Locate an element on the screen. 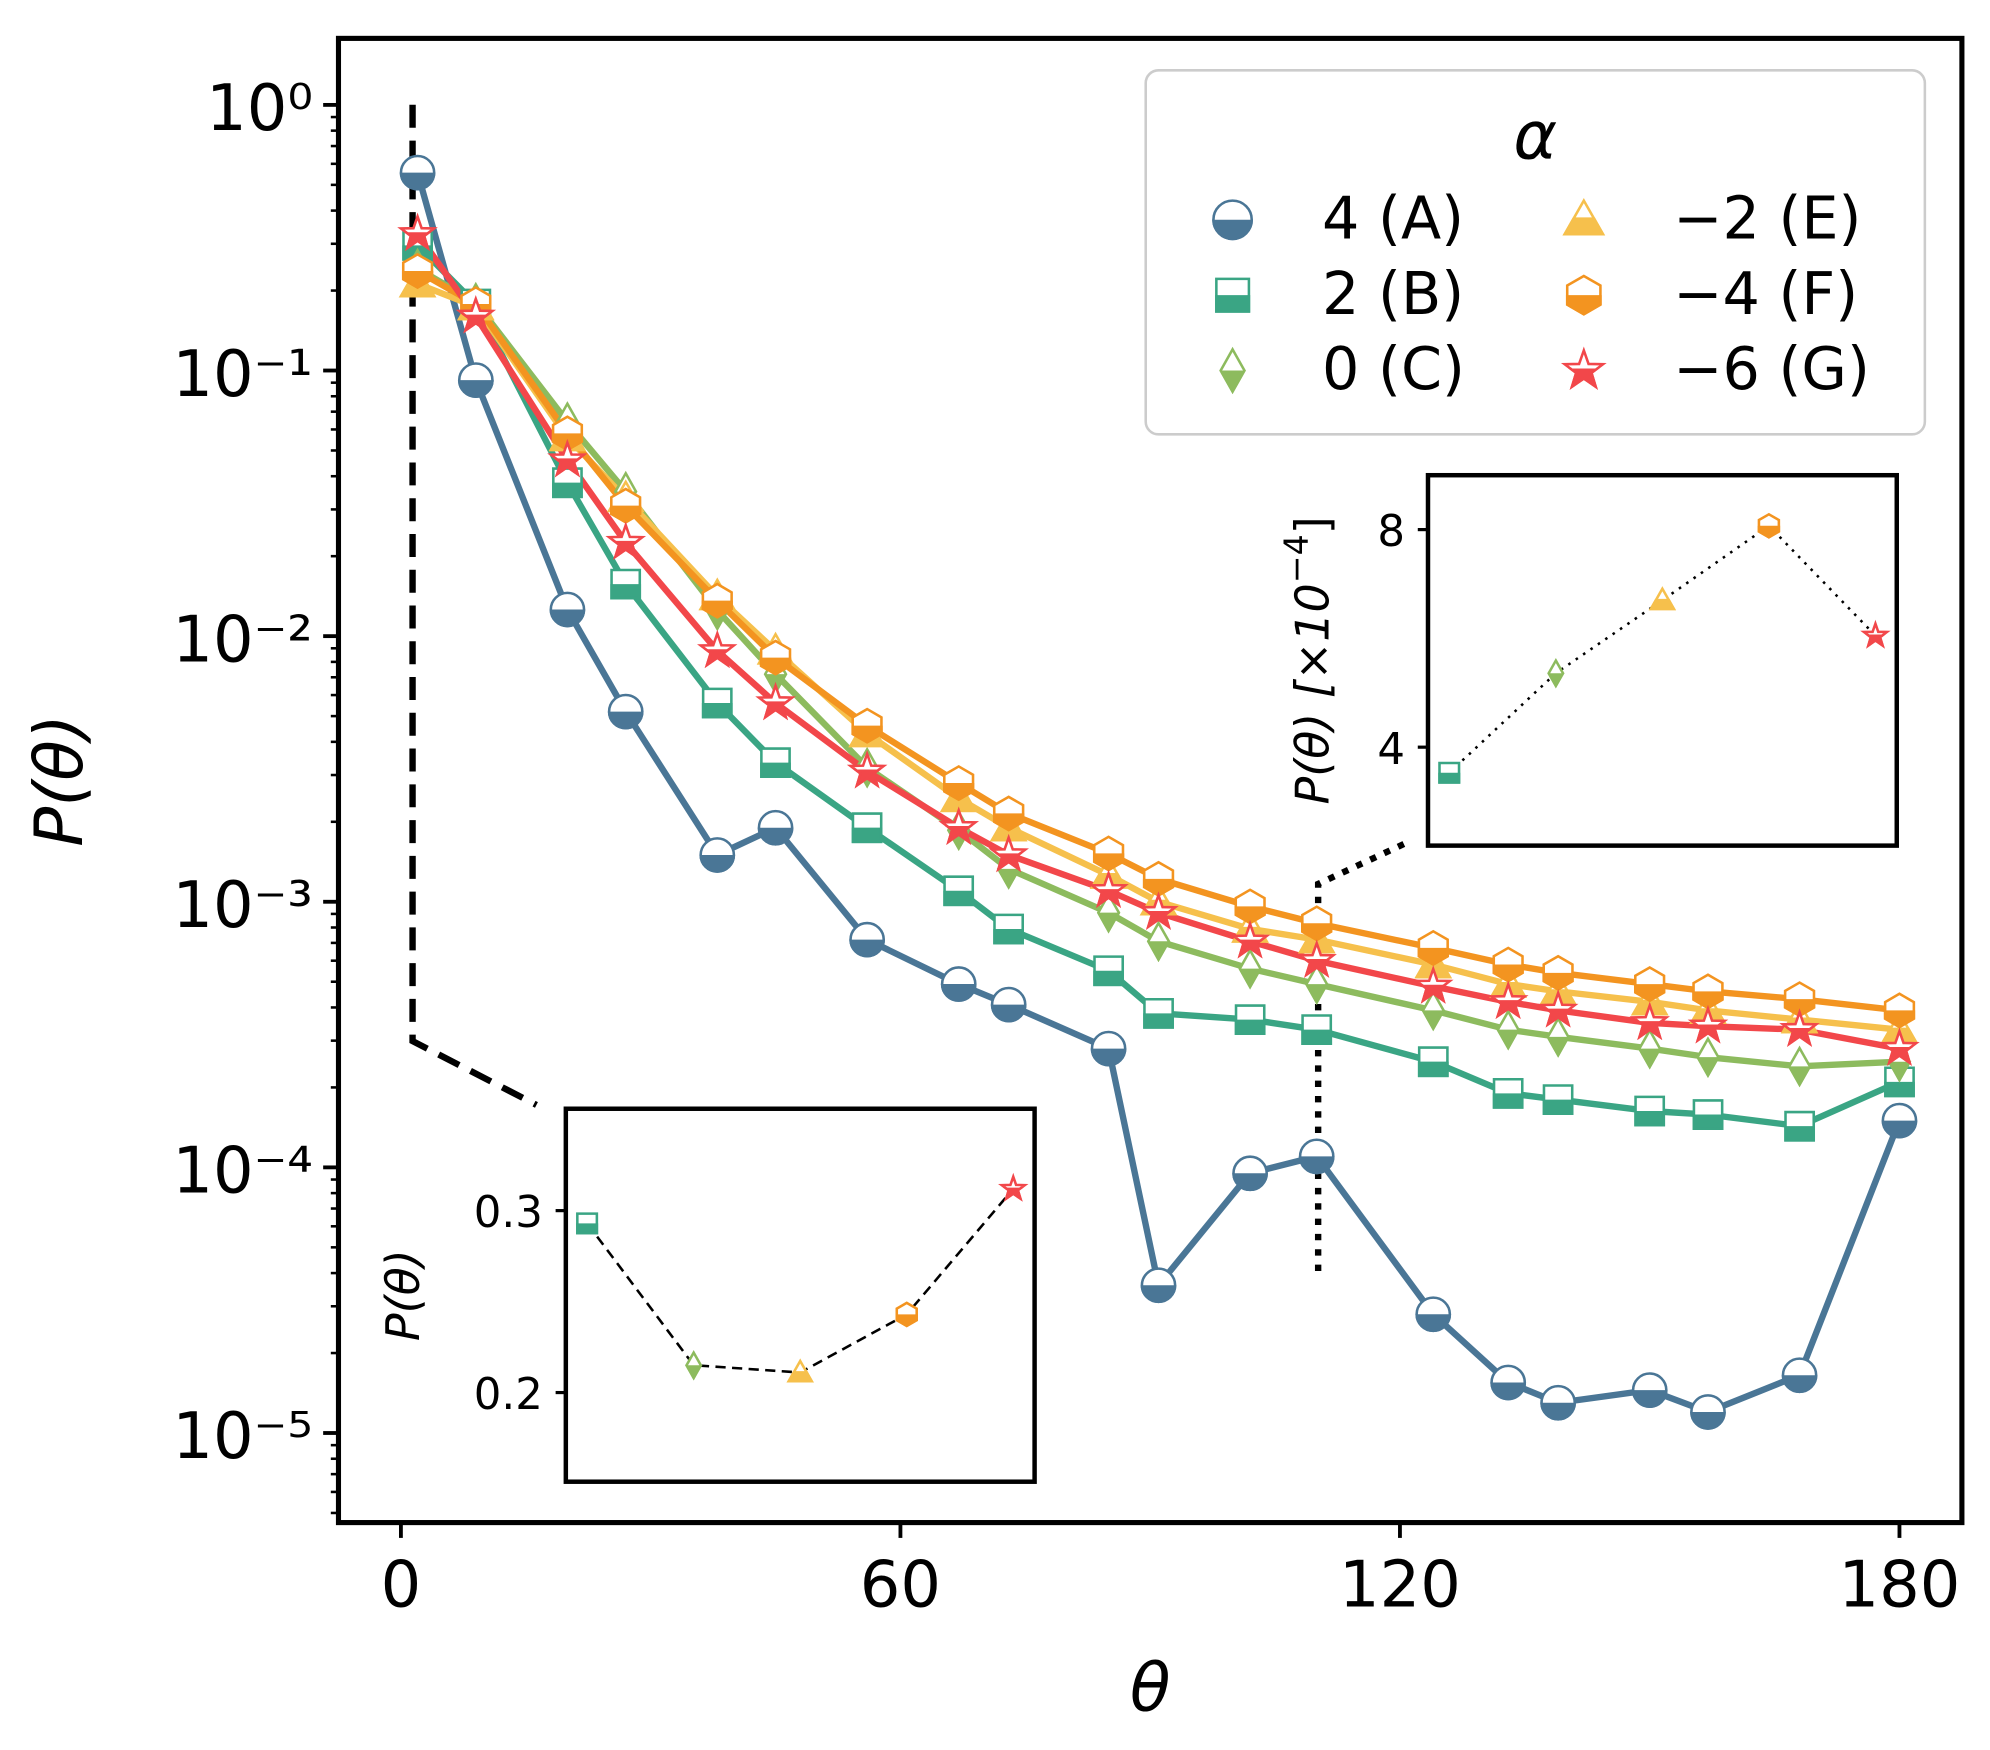 This screenshot has height=1750, width=1990. y-axis-label-text: P(θ) [×10 is located at coordinates (1312, 693).